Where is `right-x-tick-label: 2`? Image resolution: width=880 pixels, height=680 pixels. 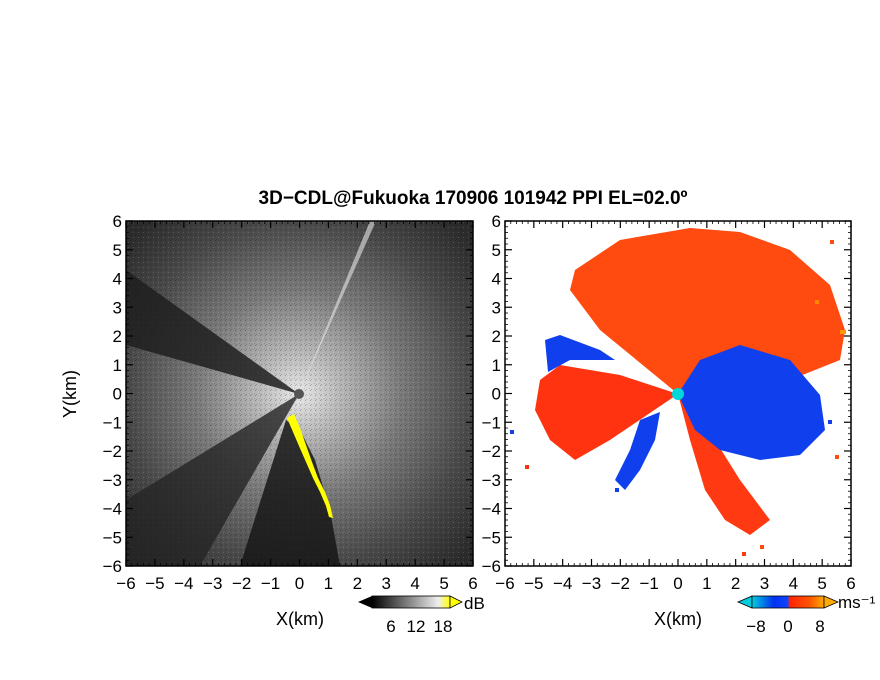
right-x-tick-label: 2 is located at coordinates (735, 583).